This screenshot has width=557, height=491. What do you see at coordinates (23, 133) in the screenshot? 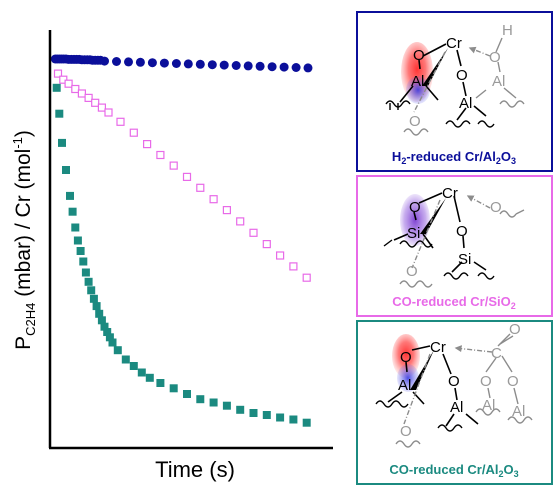
I see `y-axis-title-suffix: )` at bounding box center [23, 133].